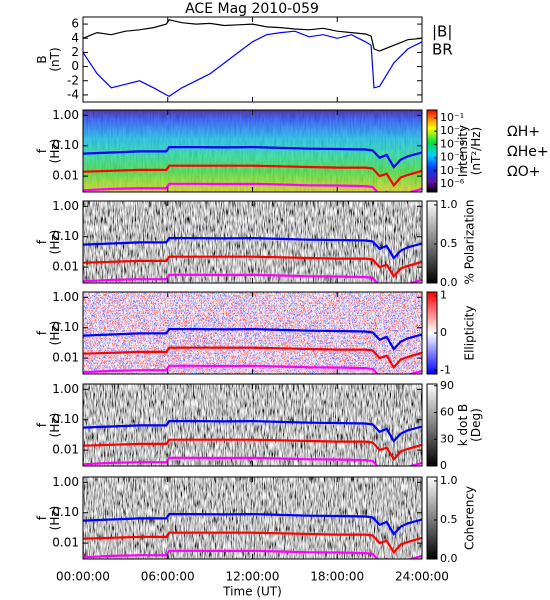 The image size is (550, 600). I want to click on legend-entry: ΩO+, so click(523, 172).